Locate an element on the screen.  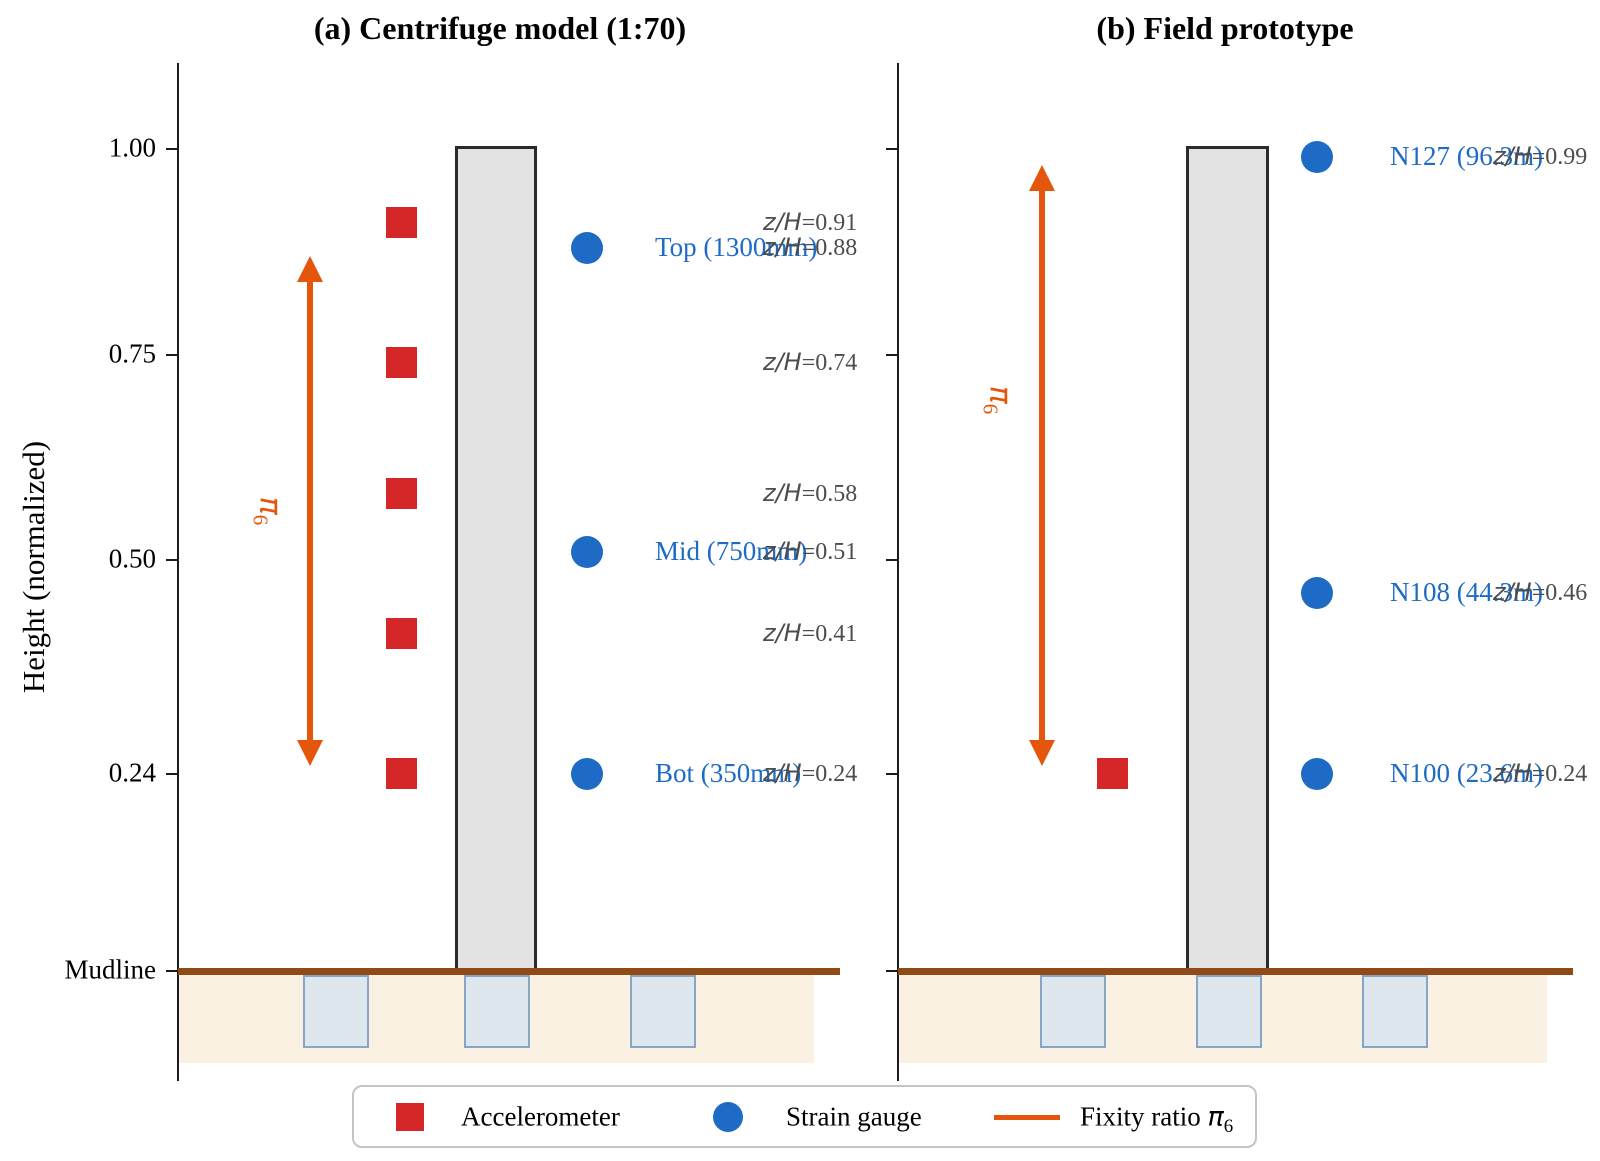
zh-annotation-value: =0.51 is located at coordinates (829, 551).